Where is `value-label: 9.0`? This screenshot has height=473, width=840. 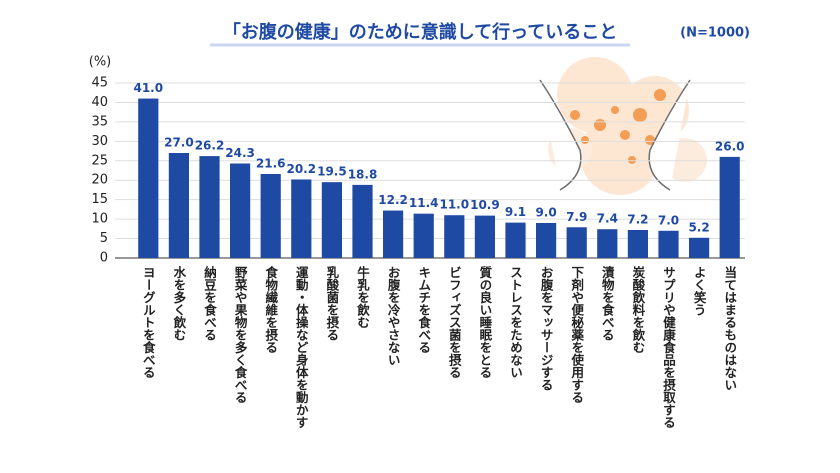
value-label: 9.0 is located at coordinates (545, 213).